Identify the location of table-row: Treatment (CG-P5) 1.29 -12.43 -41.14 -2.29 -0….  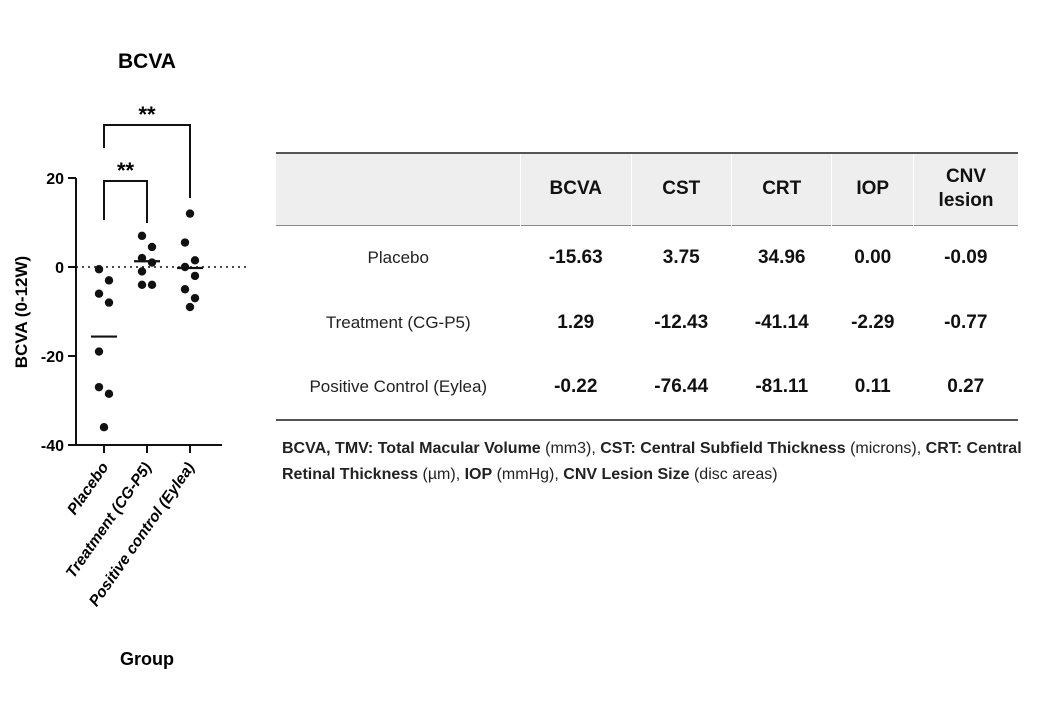
(647, 322).